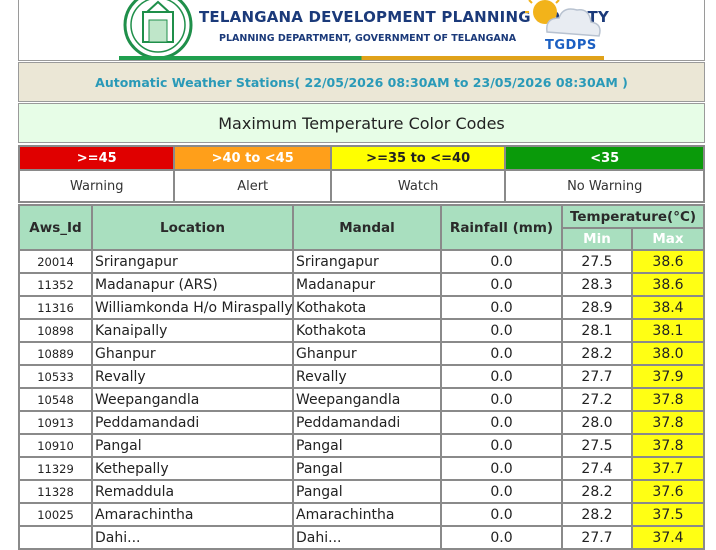  I want to click on org-title: TELANGANA DEVELOPMENT PLANNING SOCIETY, so click(404, 17).